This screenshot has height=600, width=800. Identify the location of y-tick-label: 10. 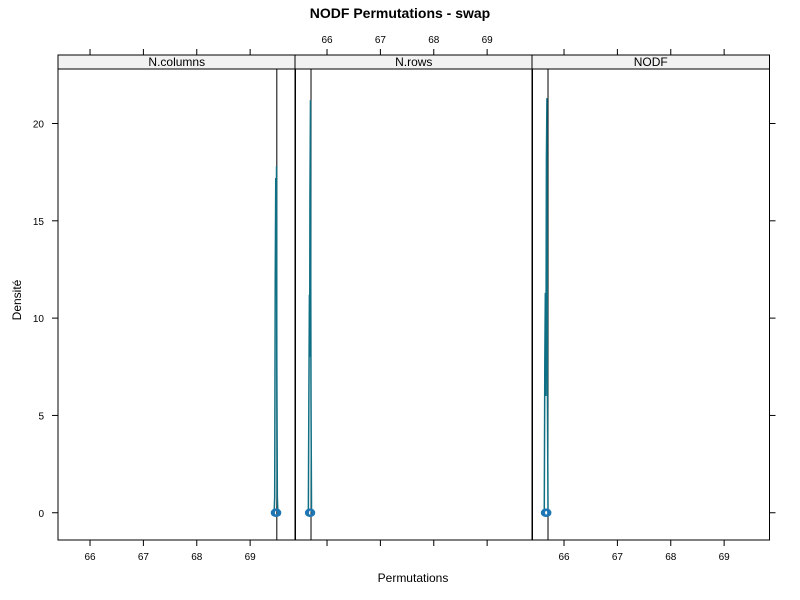
(39, 319).